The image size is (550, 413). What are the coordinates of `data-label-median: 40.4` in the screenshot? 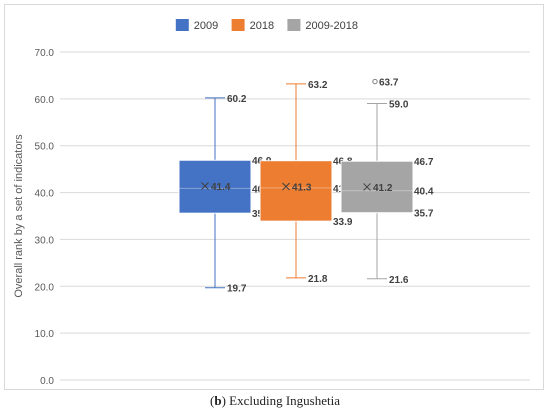 It's located at (424, 192).